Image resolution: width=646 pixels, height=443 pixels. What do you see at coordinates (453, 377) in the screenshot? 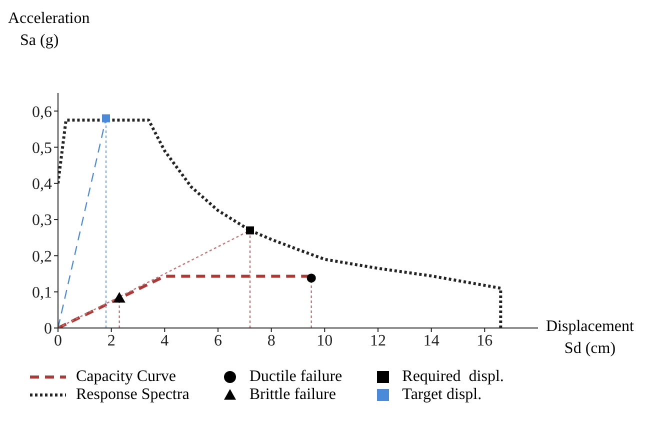
I see `legend-label: Required displ.` at bounding box center [453, 377].